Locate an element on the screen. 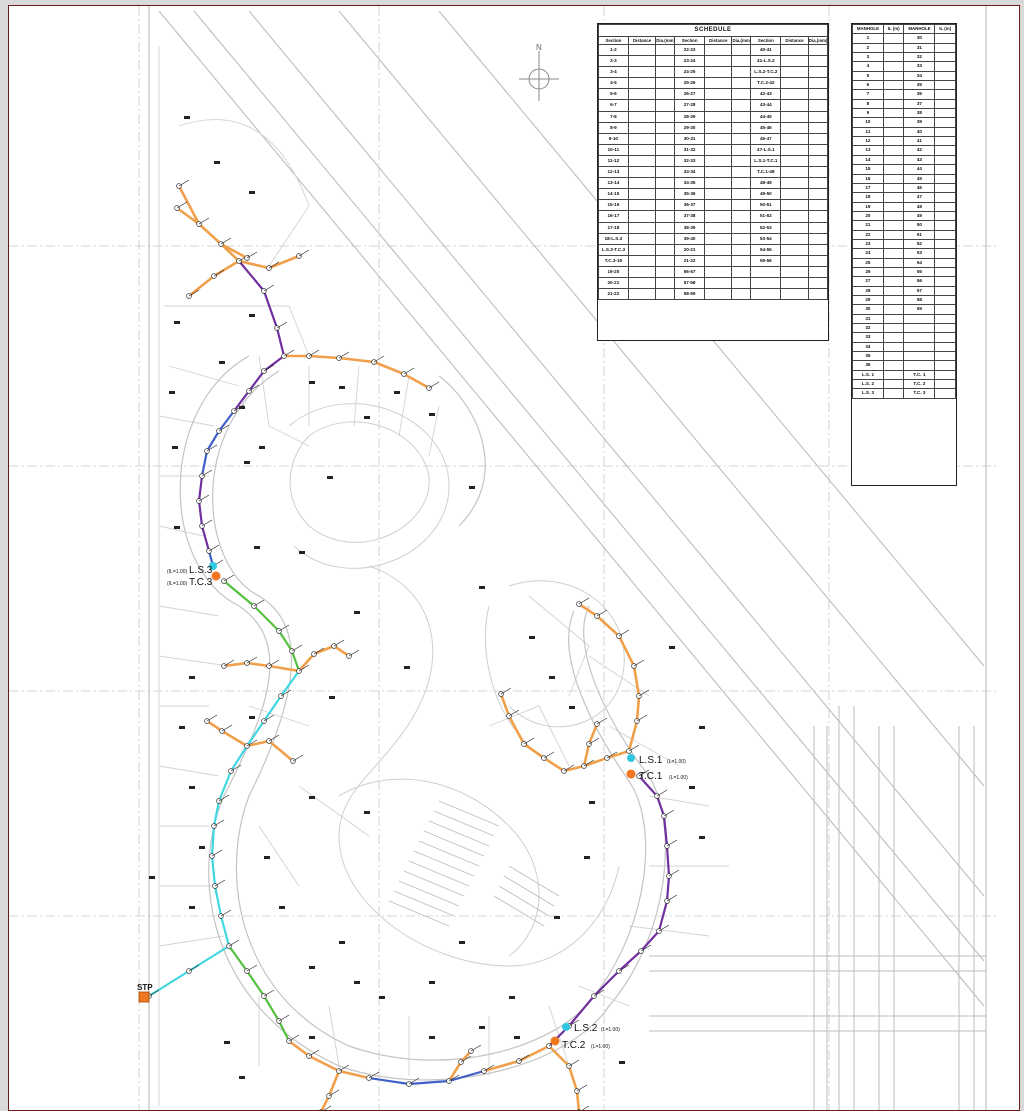  schedule-cell: 54-55 is located at coordinates (766, 249).